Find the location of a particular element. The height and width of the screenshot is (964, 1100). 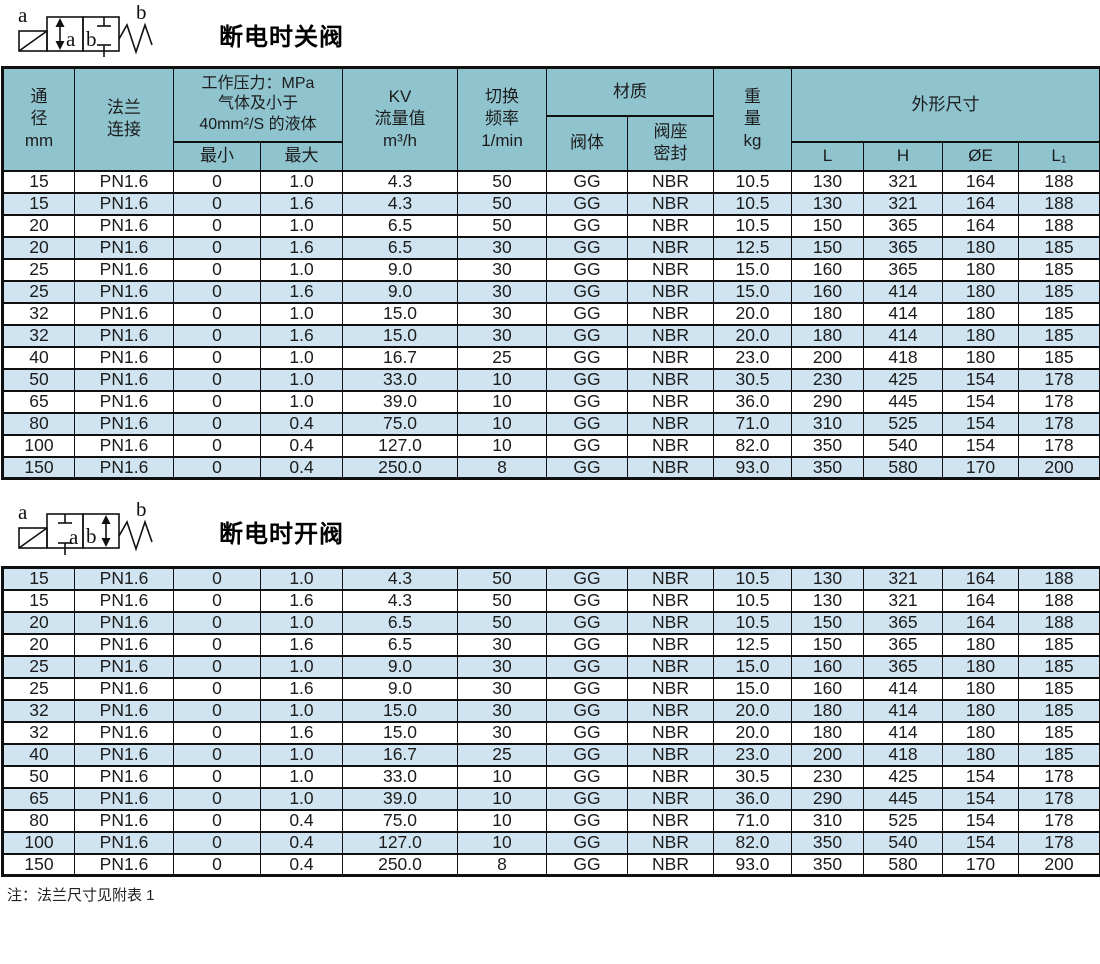

table-row: 80 PN1.6 0 0.4 75.0 10 GG NBR 71.0 310 525 154 178 is located at coordinates (551, 820).